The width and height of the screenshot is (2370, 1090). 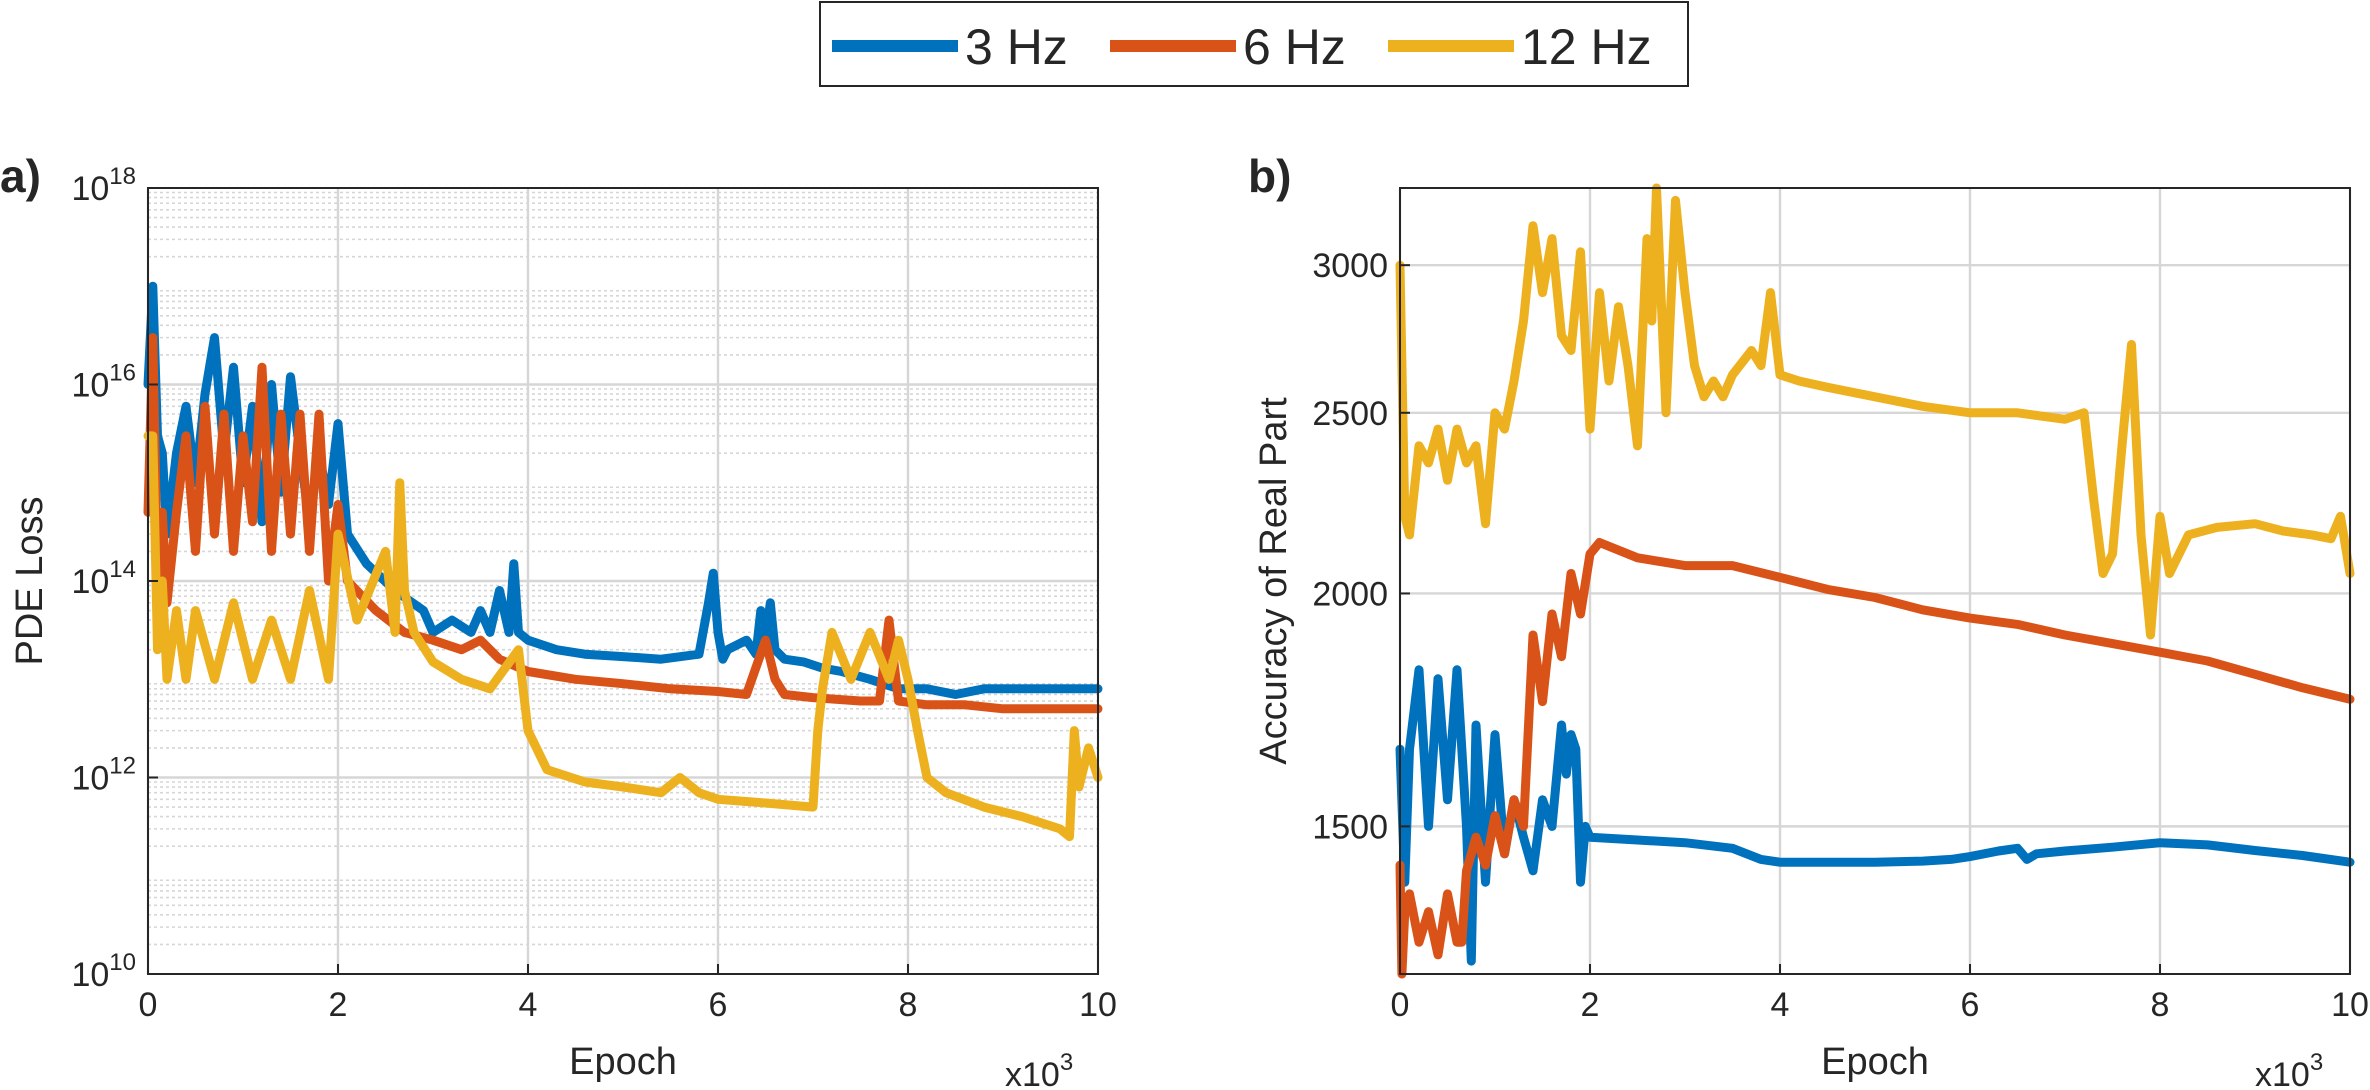 What do you see at coordinates (1039, 1069) in the screenshot?
I see `panel-a-x-multiplier: x103` at bounding box center [1039, 1069].